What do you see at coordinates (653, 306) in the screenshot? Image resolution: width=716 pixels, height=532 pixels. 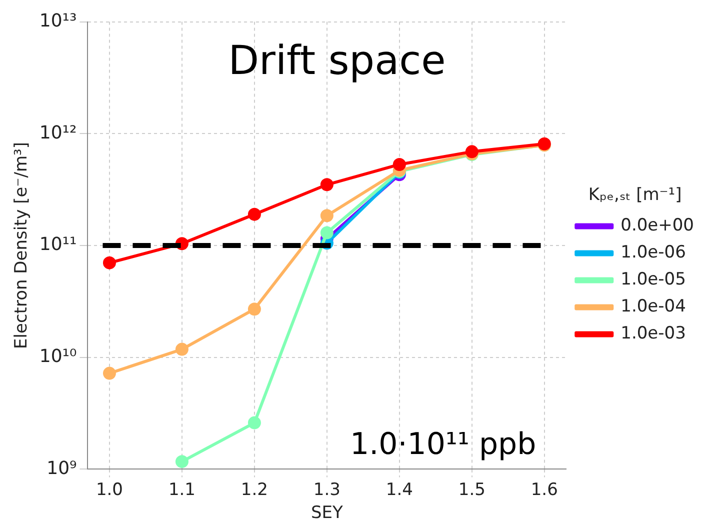 I see `legend-label: 1.0e-04` at bounding box center [653, 306].